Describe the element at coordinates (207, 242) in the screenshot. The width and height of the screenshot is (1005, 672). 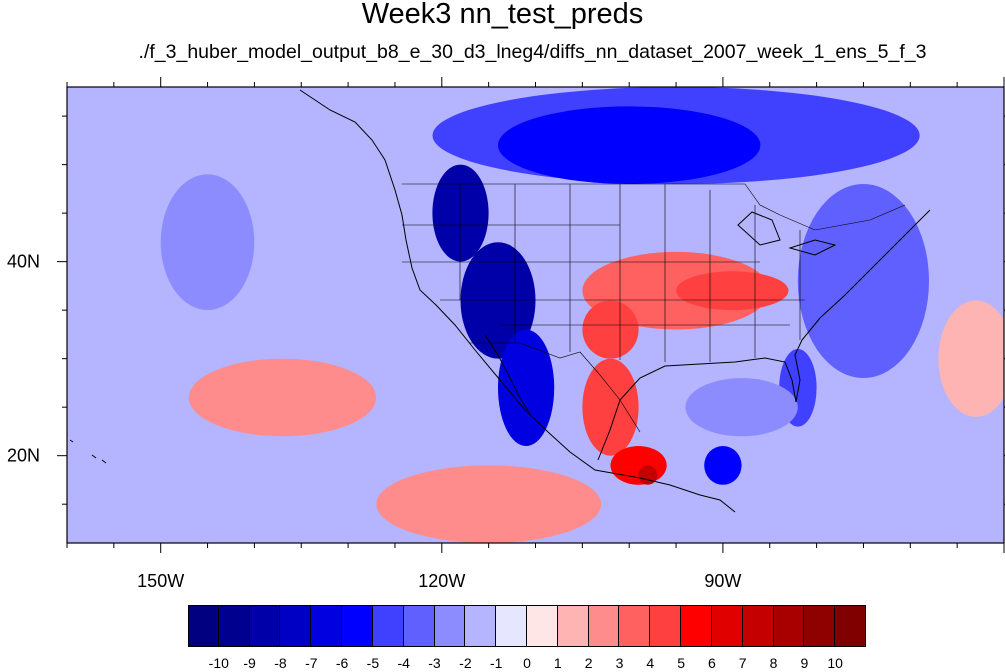
I see `region-northeast-pacific-negative` at that location.